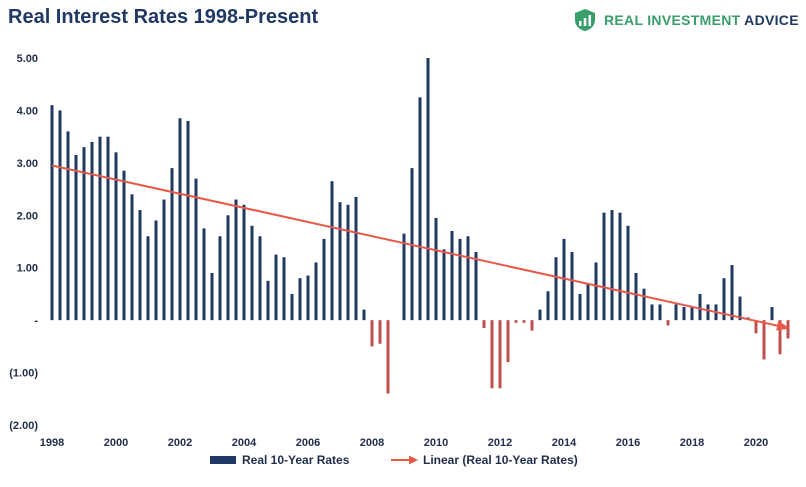 The width and height of the screenshot is (806, 487). Describe the element at coordinates (500, 443) in the screenshot. I see `x-tick-label: 2012` at that location.